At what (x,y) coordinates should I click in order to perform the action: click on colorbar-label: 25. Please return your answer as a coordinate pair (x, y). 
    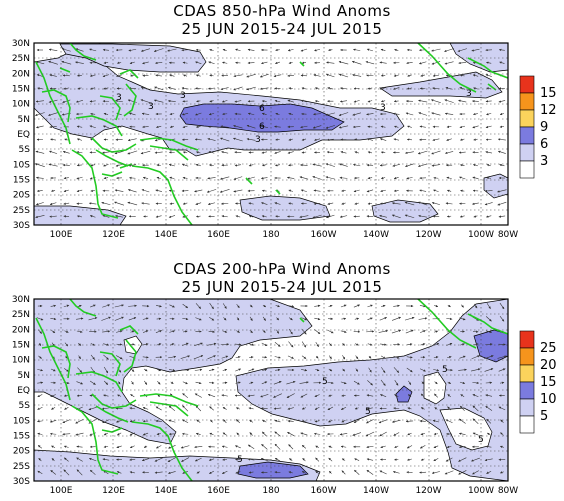
    Looking at the image, I should click on (548, 348).